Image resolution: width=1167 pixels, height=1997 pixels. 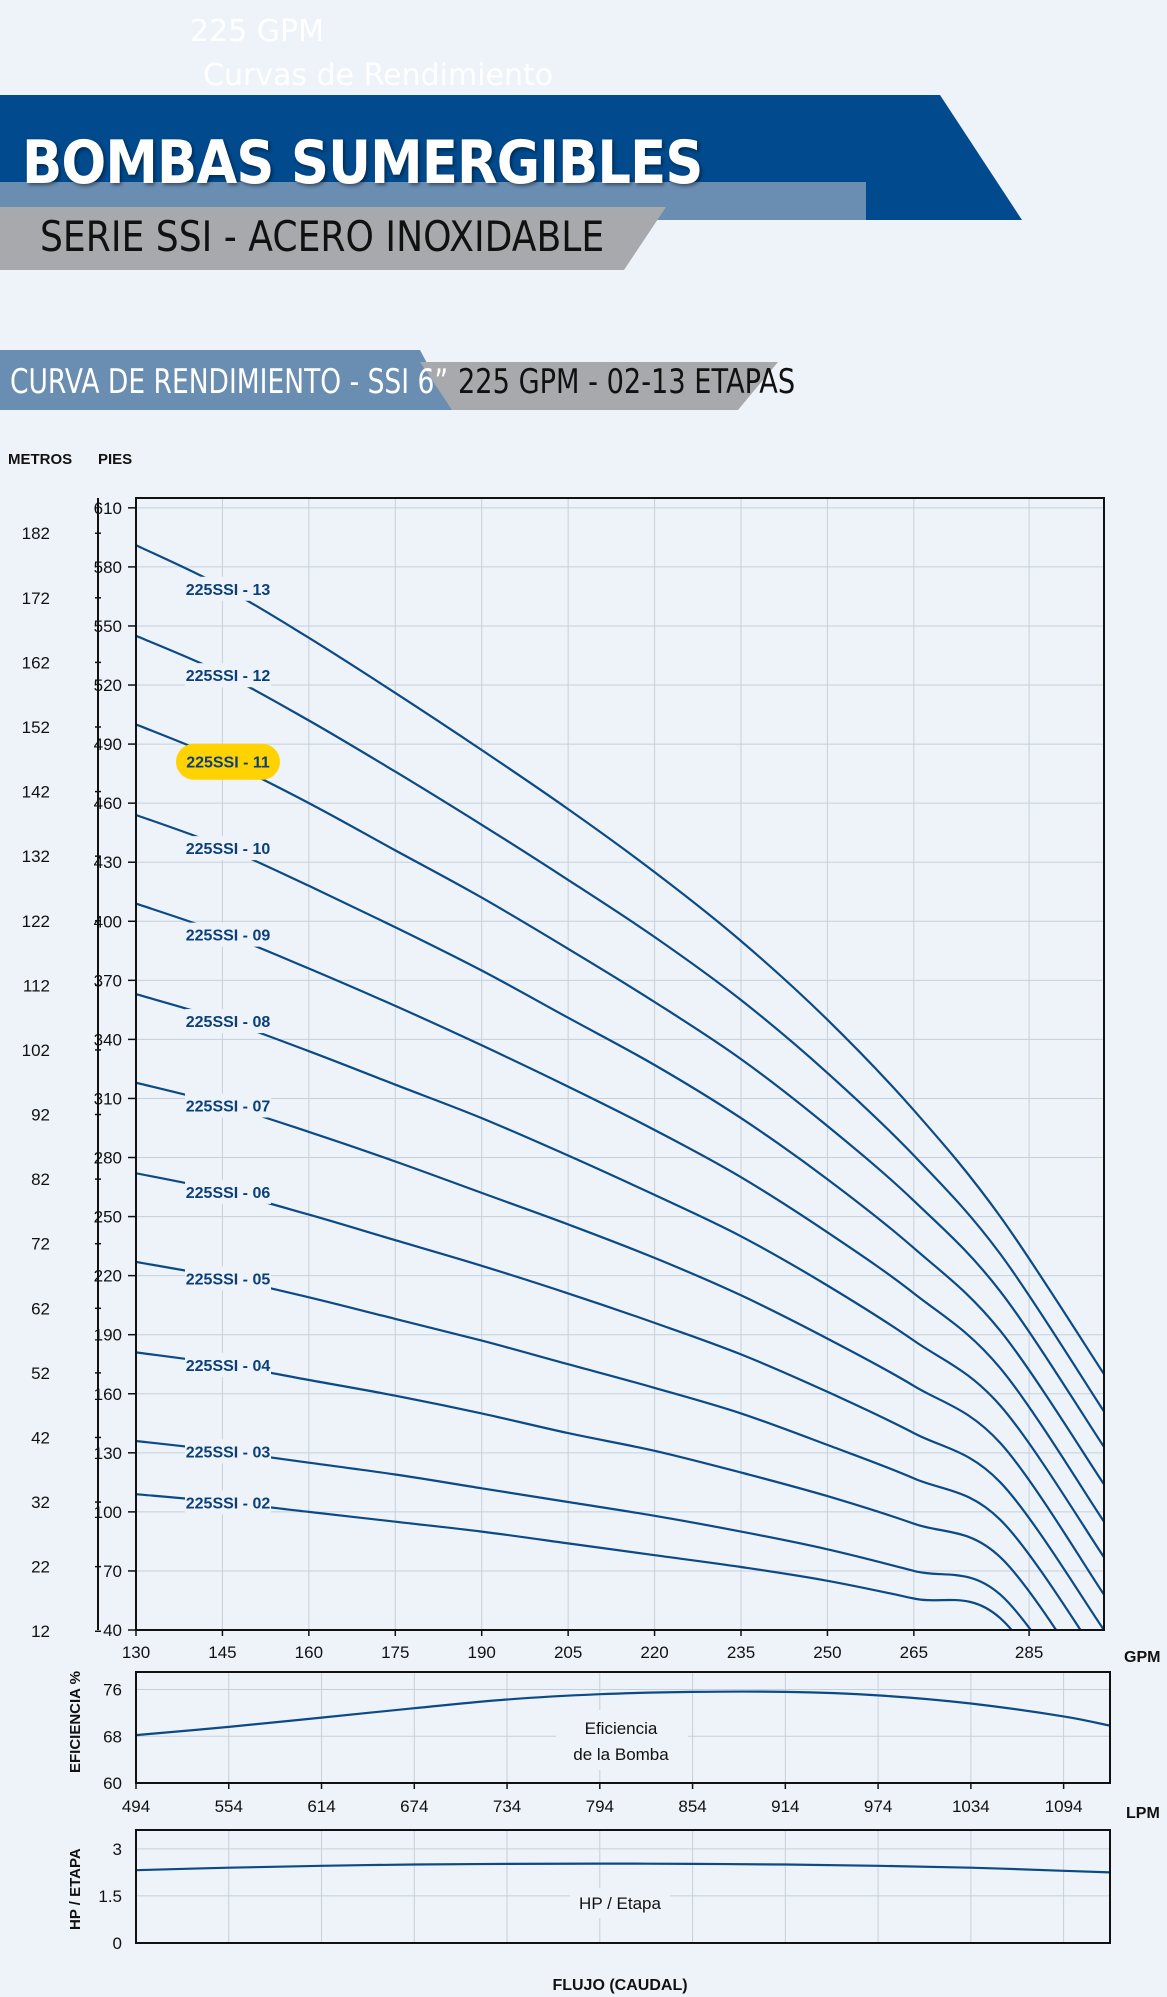 I want to click on head-y-tick-label-m: 152, so click(x=36, y=727).